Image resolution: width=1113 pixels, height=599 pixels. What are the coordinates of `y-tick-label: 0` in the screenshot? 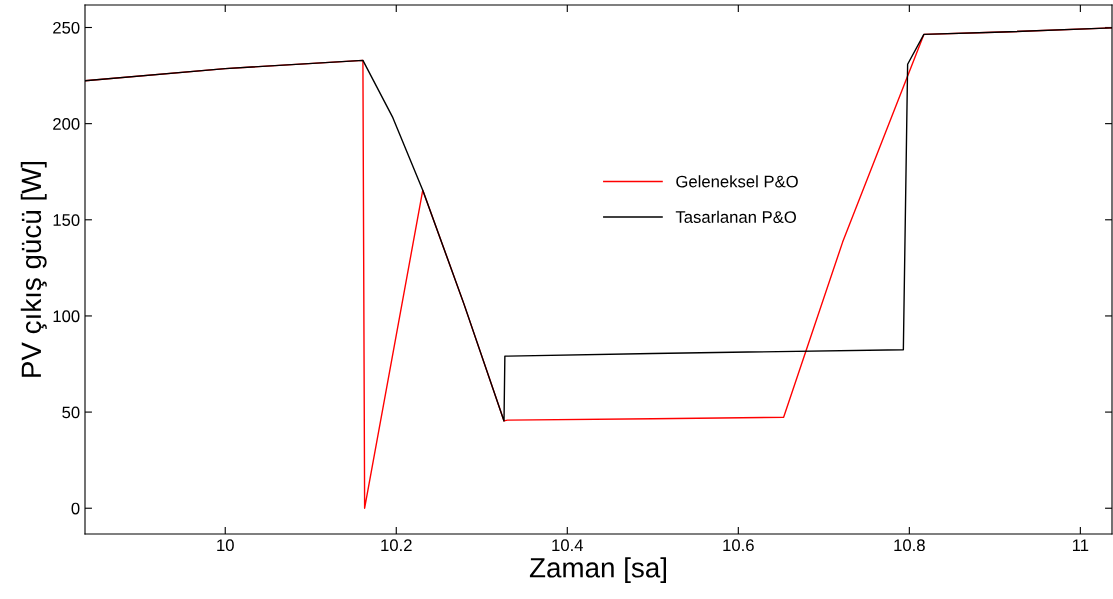 It's located at (75, 508).